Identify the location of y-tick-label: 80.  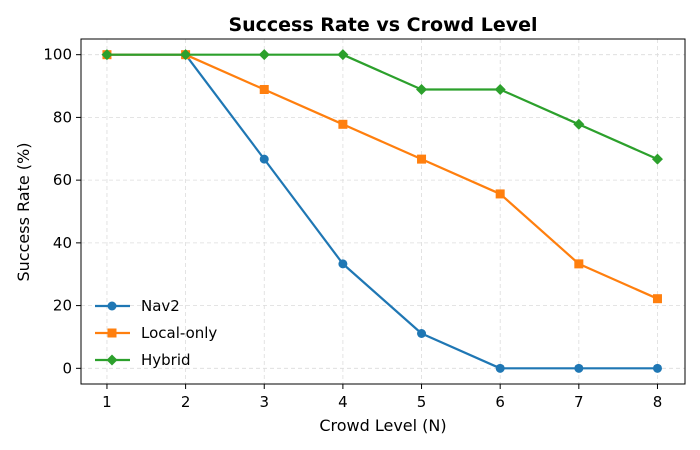
(62, 117).